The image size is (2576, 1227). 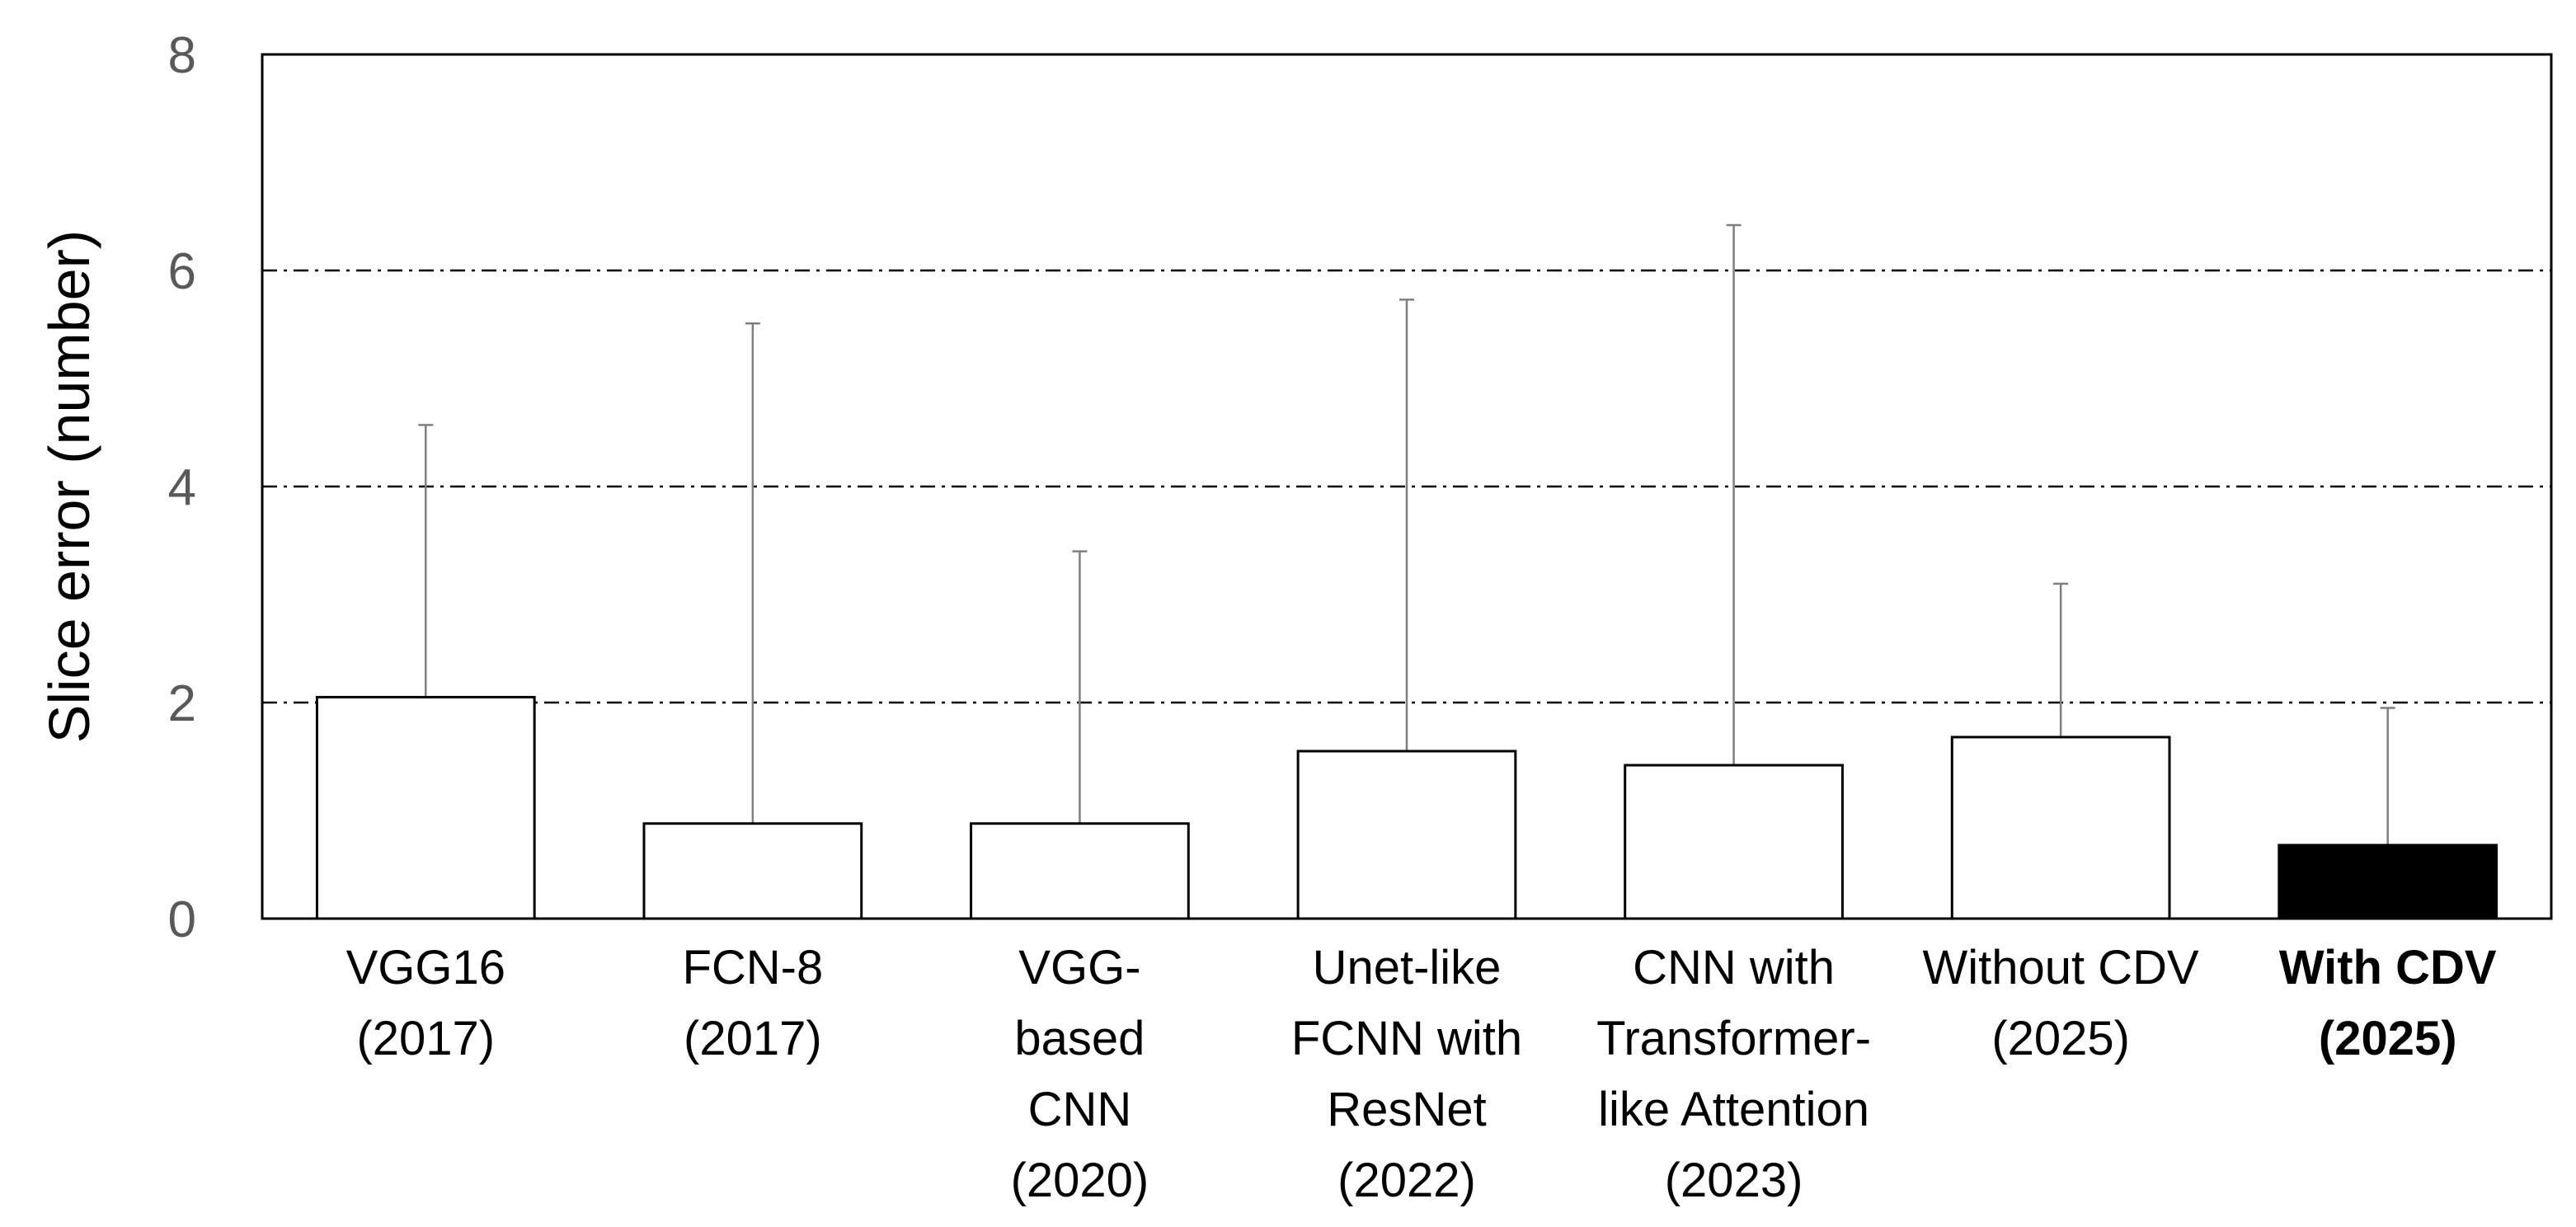 What do you see at coordinates (1080, 1109) in the screenshot?
I see `category-label-line: CNN` at bounding box center [1080, 1109].